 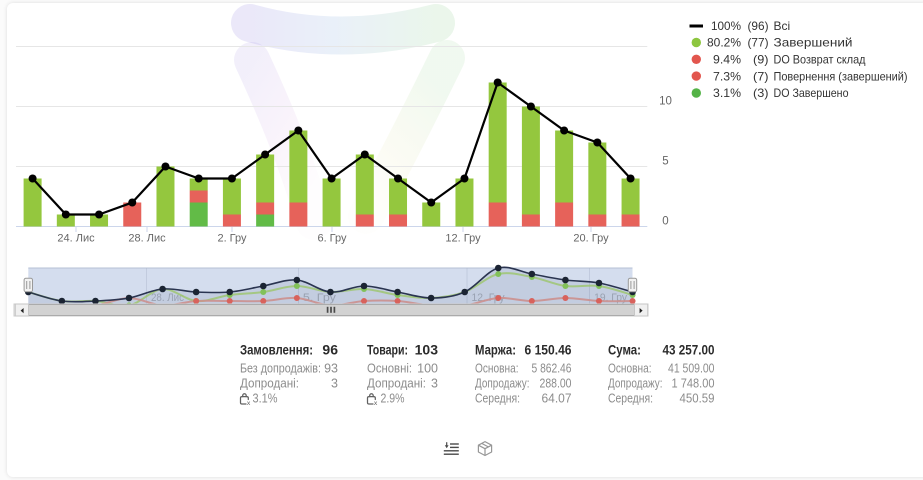 I want to click on svg-text: Основні:, so click(x=389, y=368).